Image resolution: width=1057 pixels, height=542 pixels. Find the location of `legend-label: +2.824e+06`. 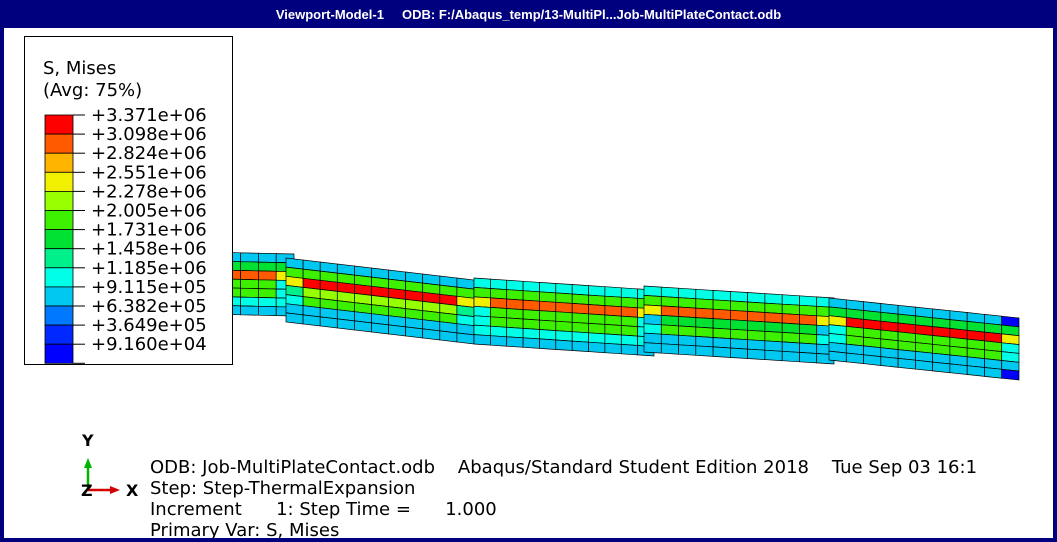

legend-label: +2.824e+06 is located at coordinates (149, 153).